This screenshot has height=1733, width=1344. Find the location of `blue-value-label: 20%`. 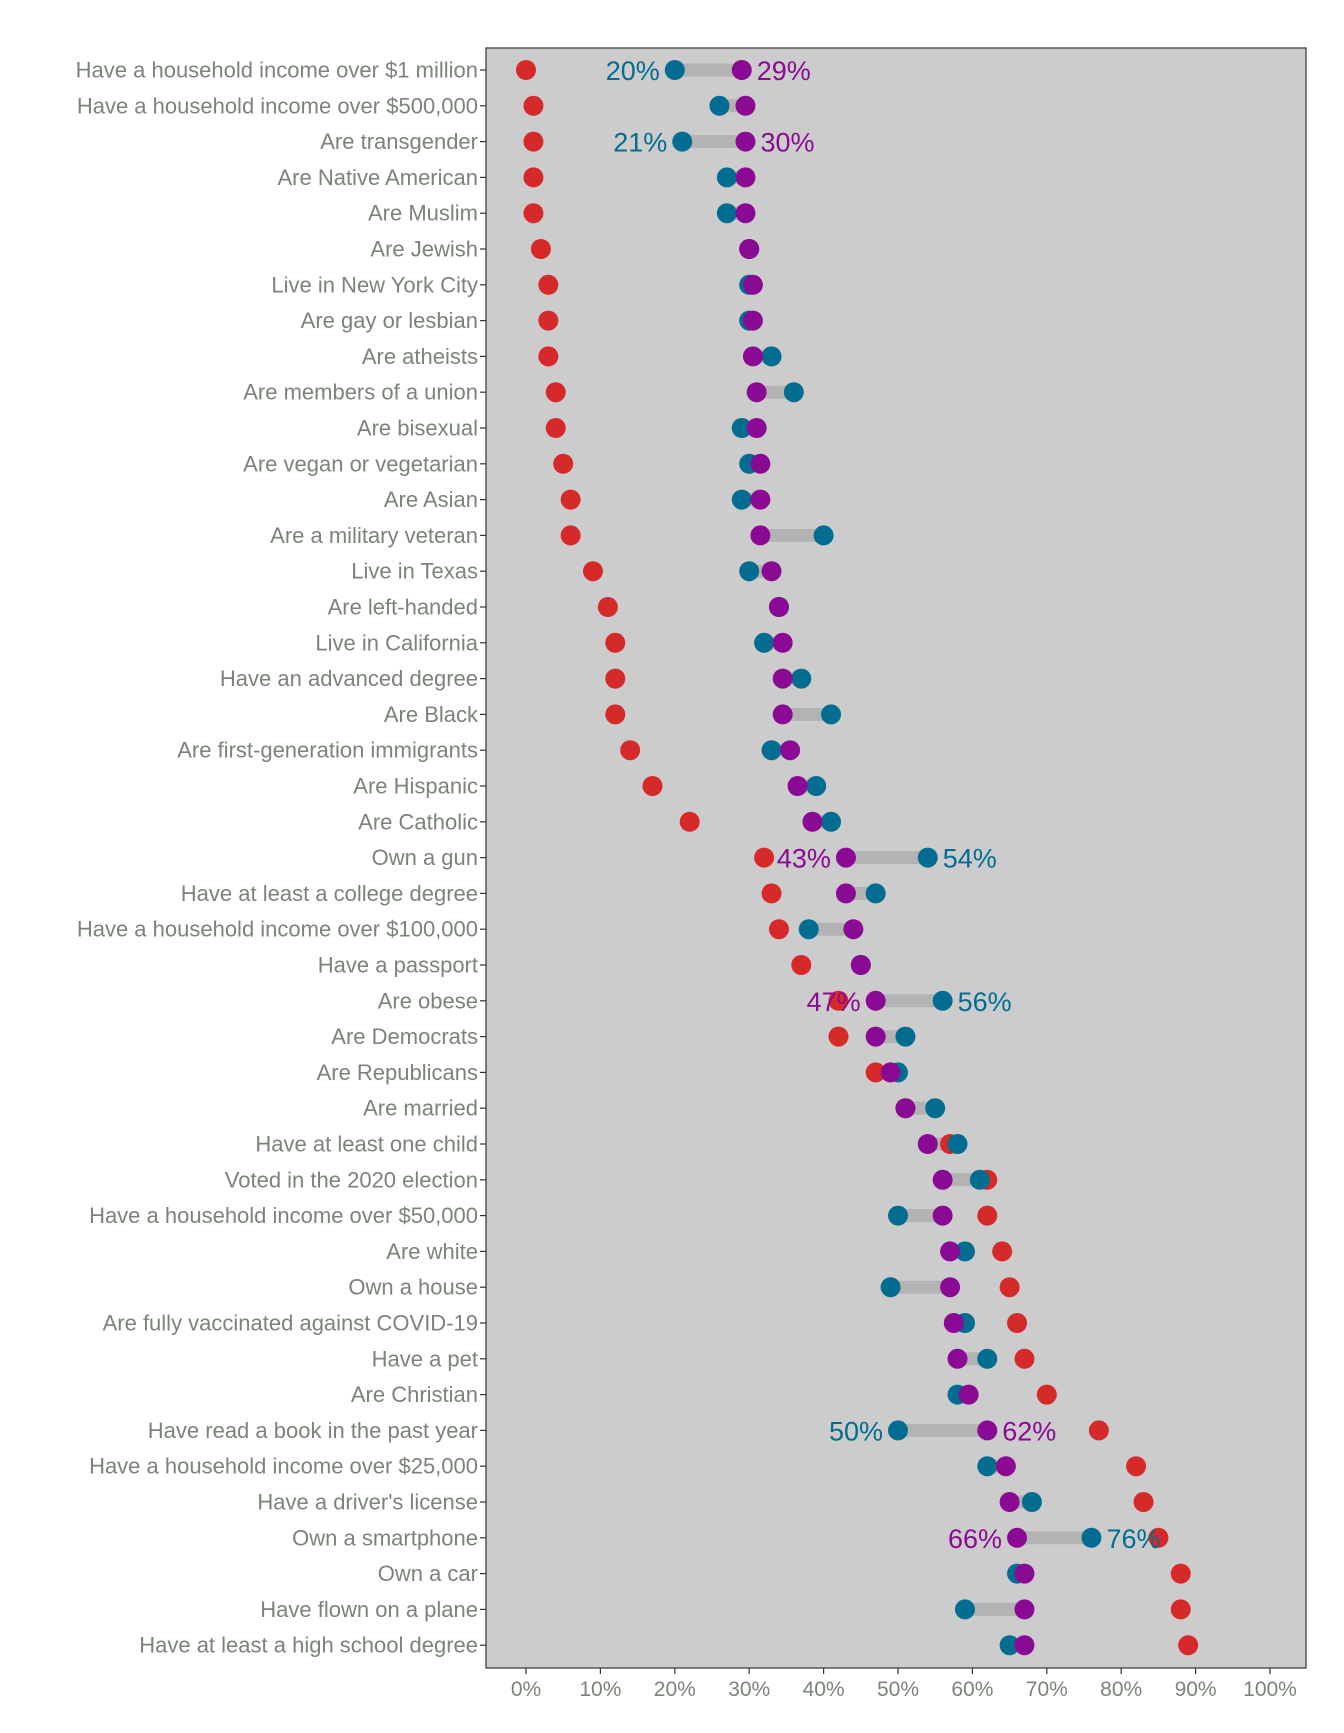

blue-value-label: 20% is located at coordinates (633, 71).